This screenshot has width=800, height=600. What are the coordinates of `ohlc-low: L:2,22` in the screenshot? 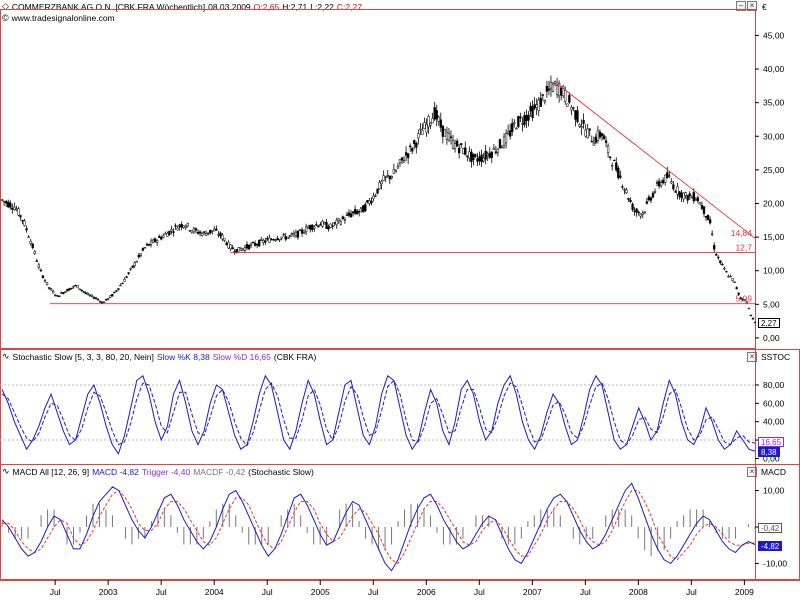 It's located at (322, 6).